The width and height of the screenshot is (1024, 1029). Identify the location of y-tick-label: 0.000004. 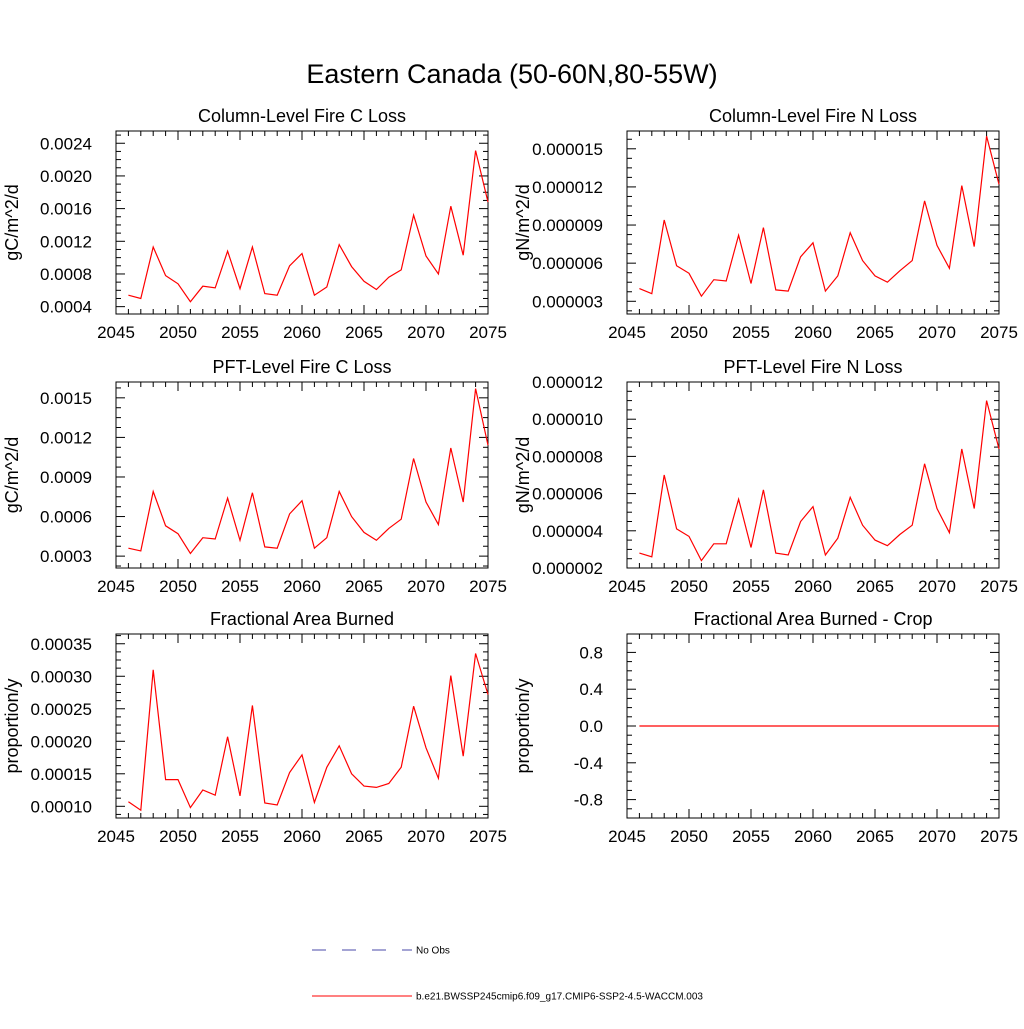
(567, 531).